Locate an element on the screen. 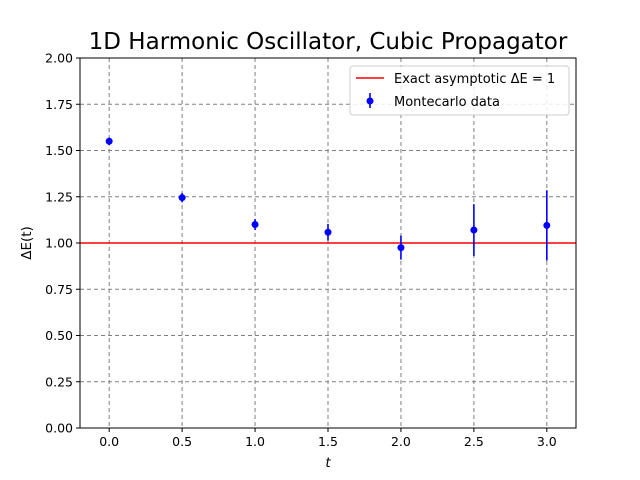 Image resolution: width=640 pixels, height=480 pixels. y-tick-label: 1.50 is located at coordinates (59, 150).